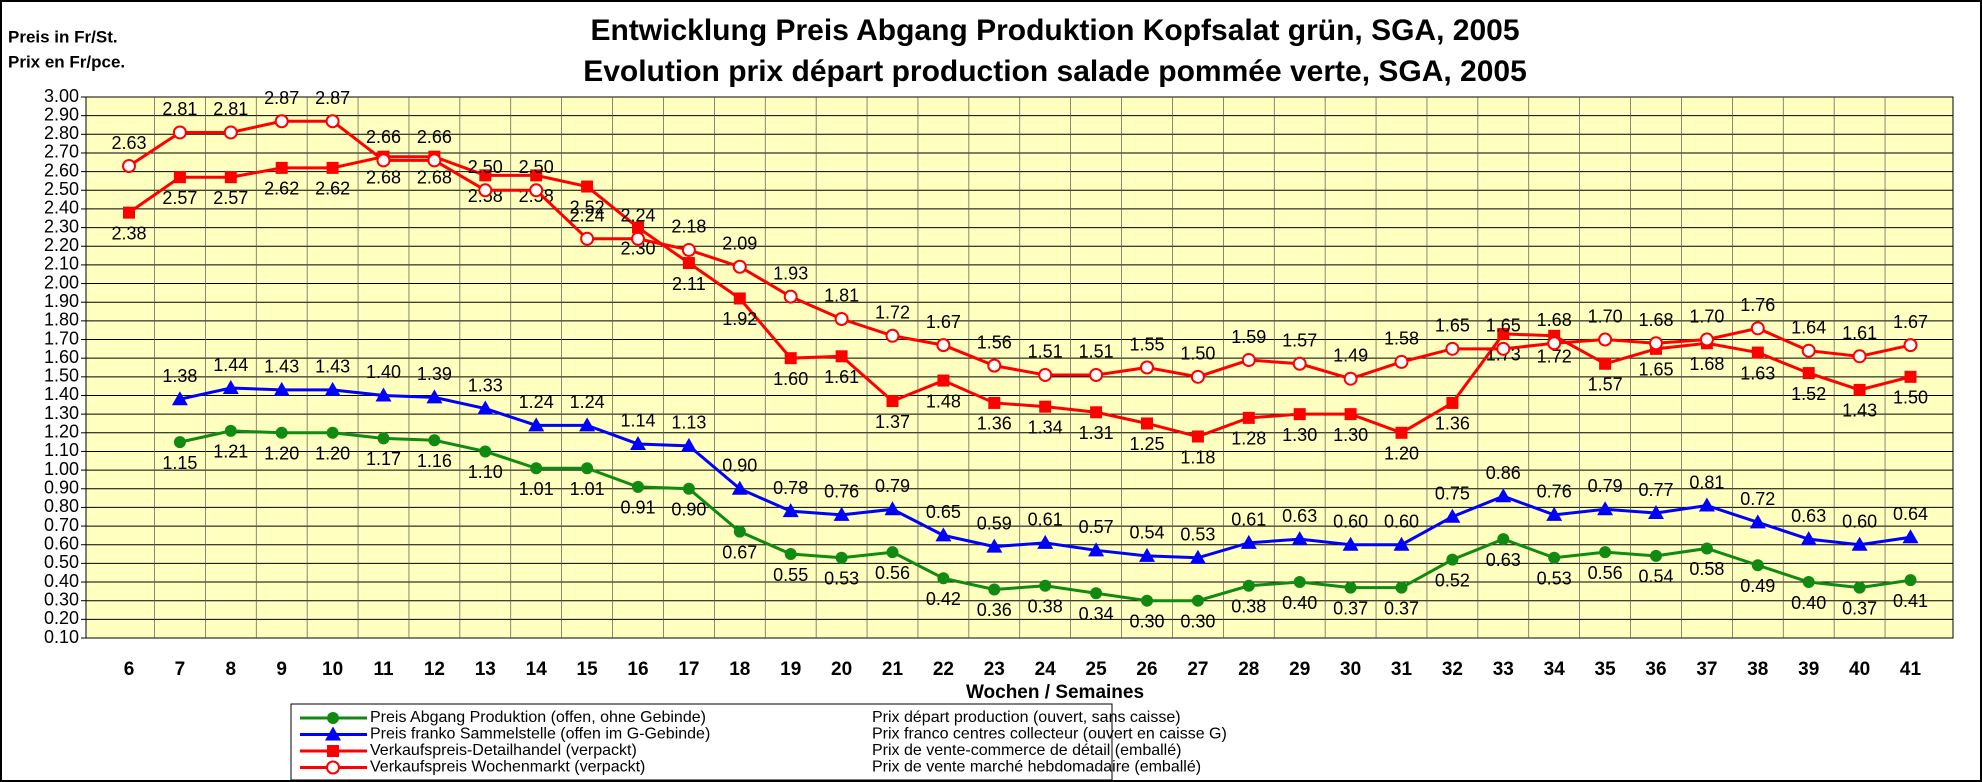 The image size is (1982, 782). What do you see at coordinates (332, 454) in the screenshot?
I see `data-label: 1.20` at bounding box center [332, 454].